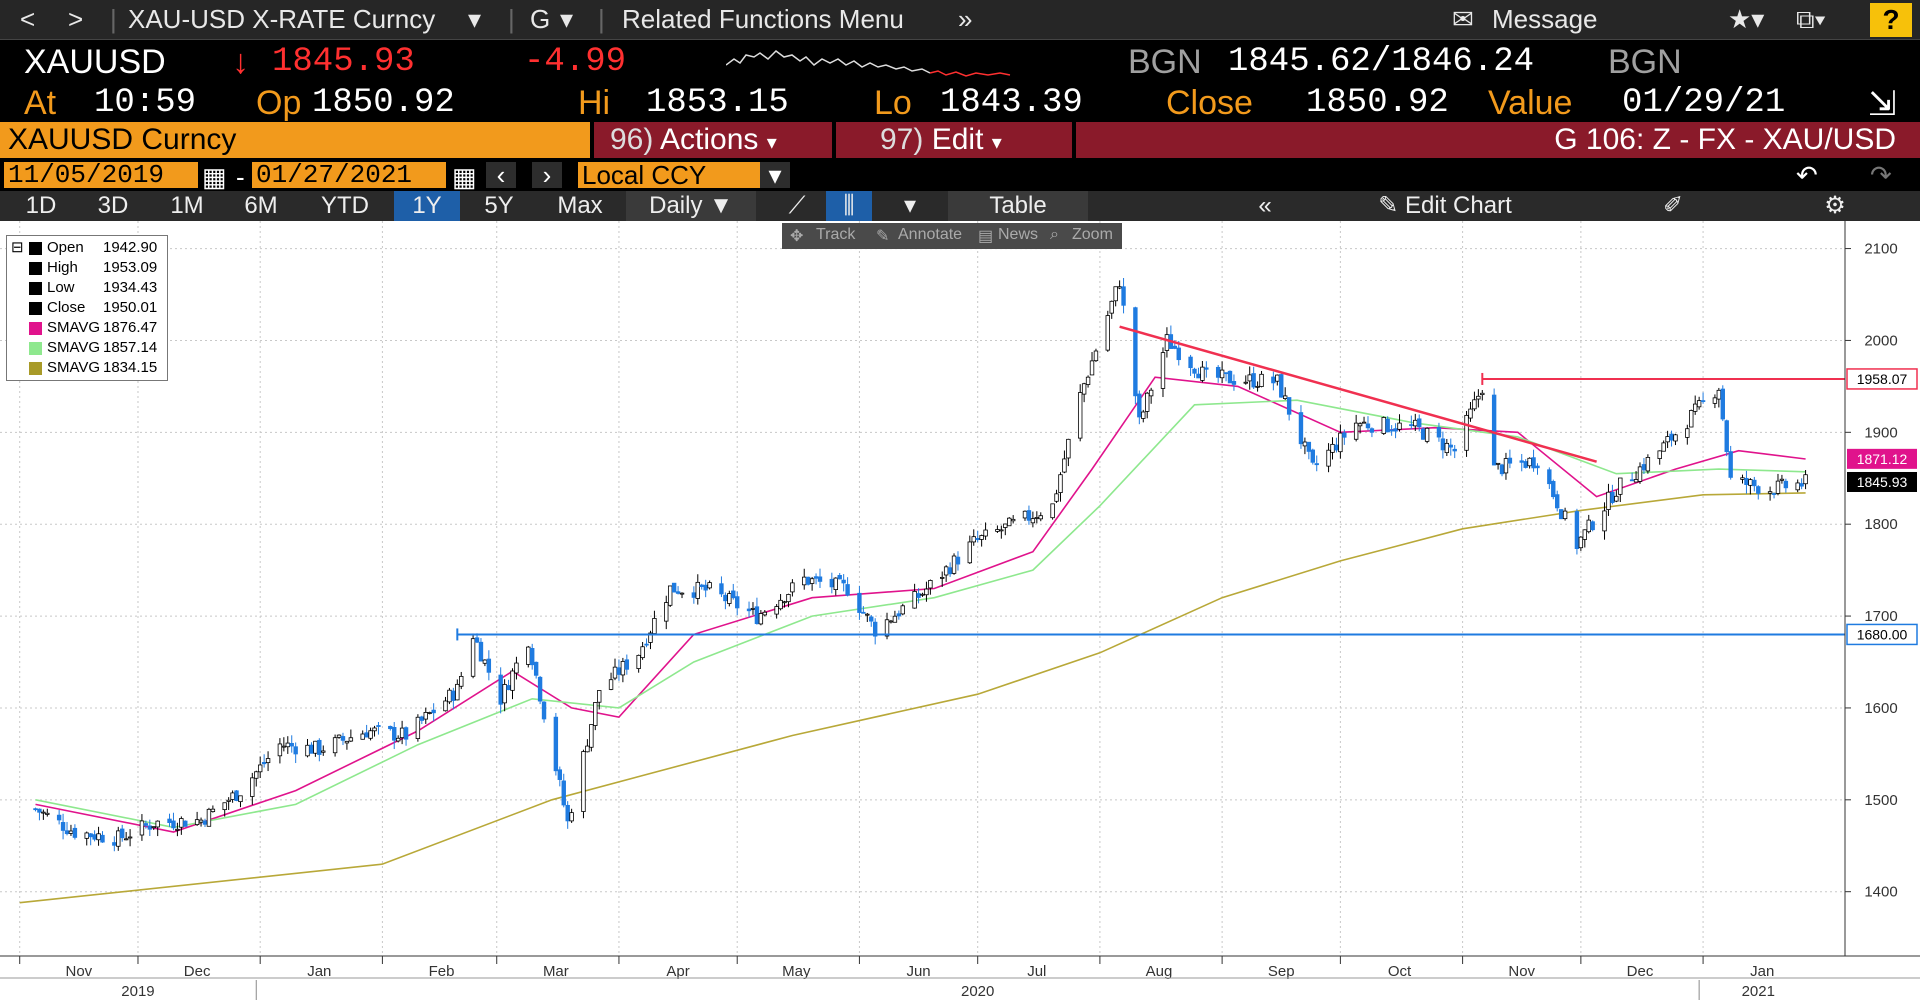  What do you see at coordinates (965, 19) in the screenshot?
I see `double-chevron-down-icon: »` at bounding box center [965, 19].